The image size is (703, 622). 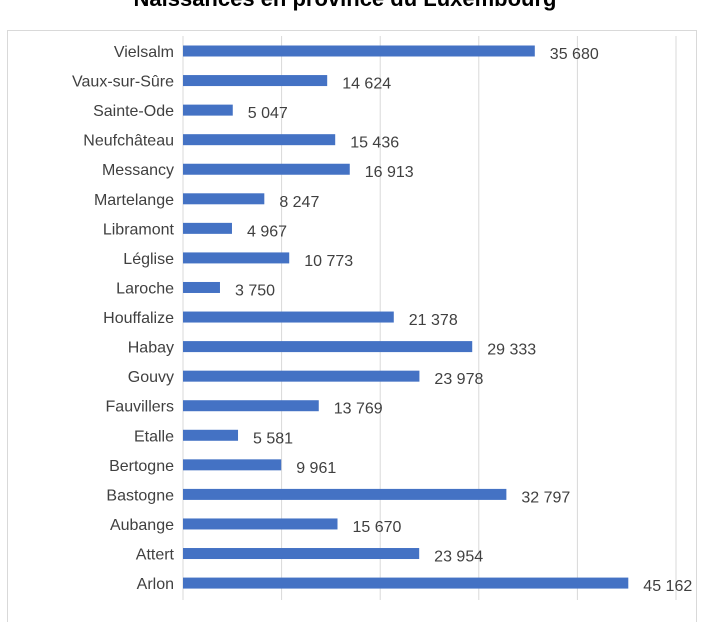 What do you see at coordinates (344, 5) in the screenshot?
I see `chart-title: Naissances en province du Luxembourg` at bounding box center [344, 5].